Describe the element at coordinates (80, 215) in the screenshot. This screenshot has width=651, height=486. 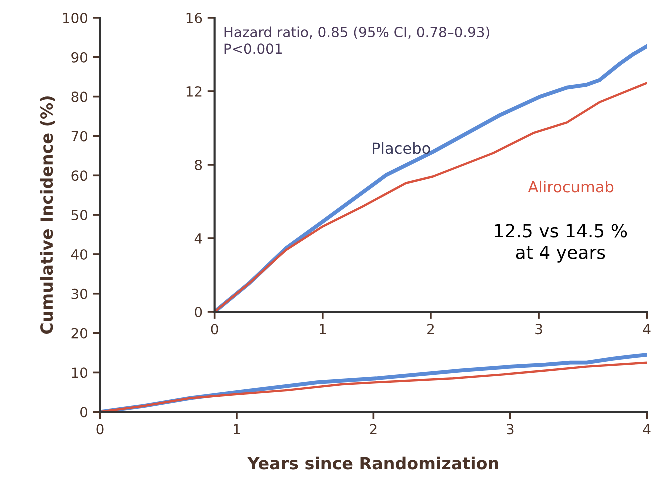
I see `y-tick-label: 50` at that location.